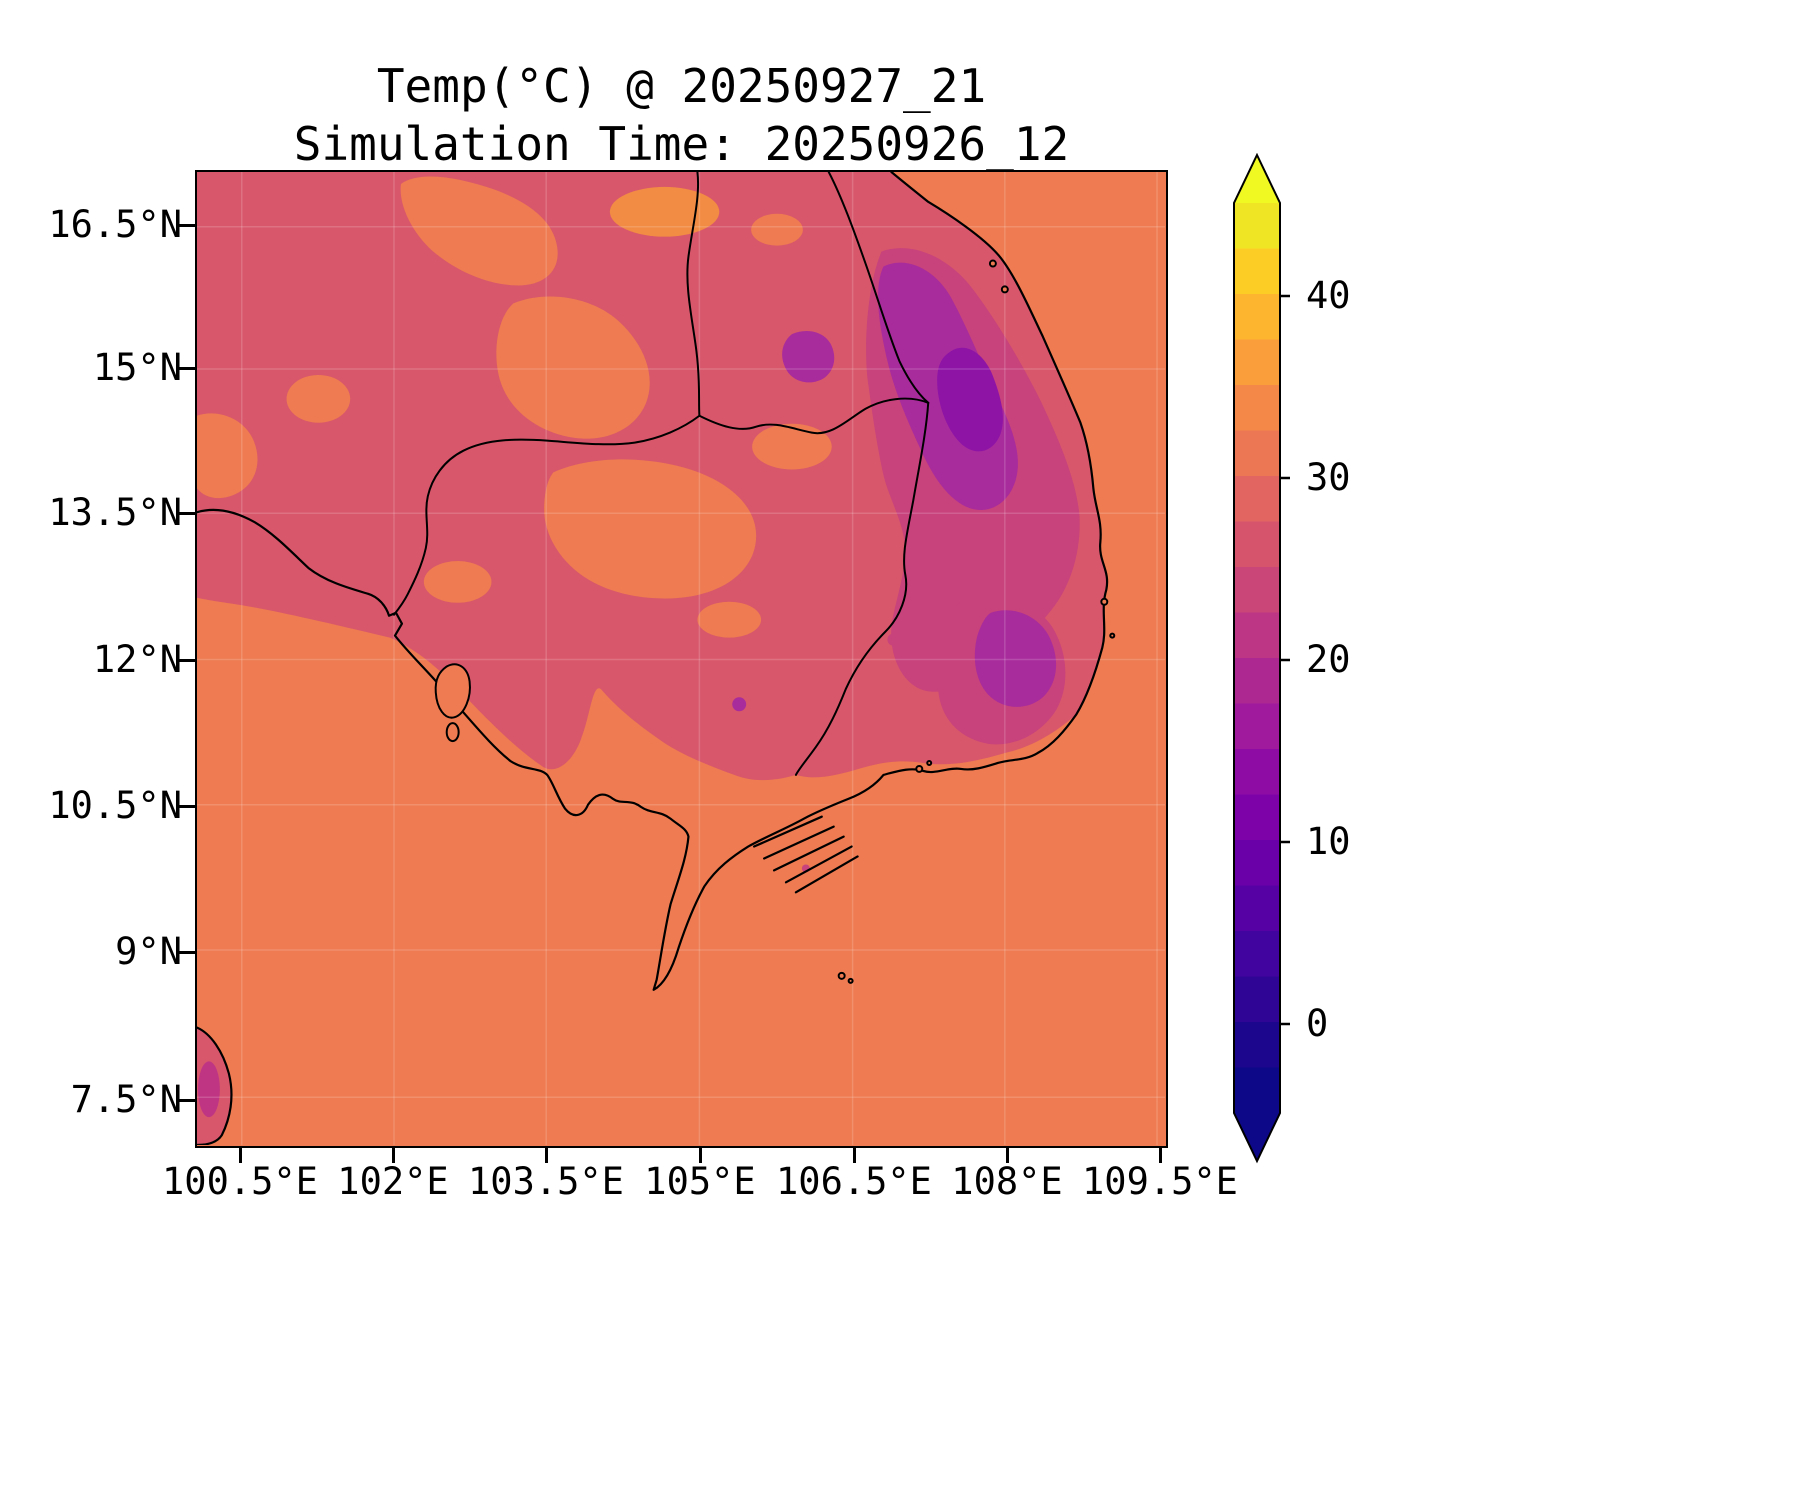 The width and height of the screenshot is (1800, 1500). I want to click on y-tick-label: 9°N, so click(148, 951).